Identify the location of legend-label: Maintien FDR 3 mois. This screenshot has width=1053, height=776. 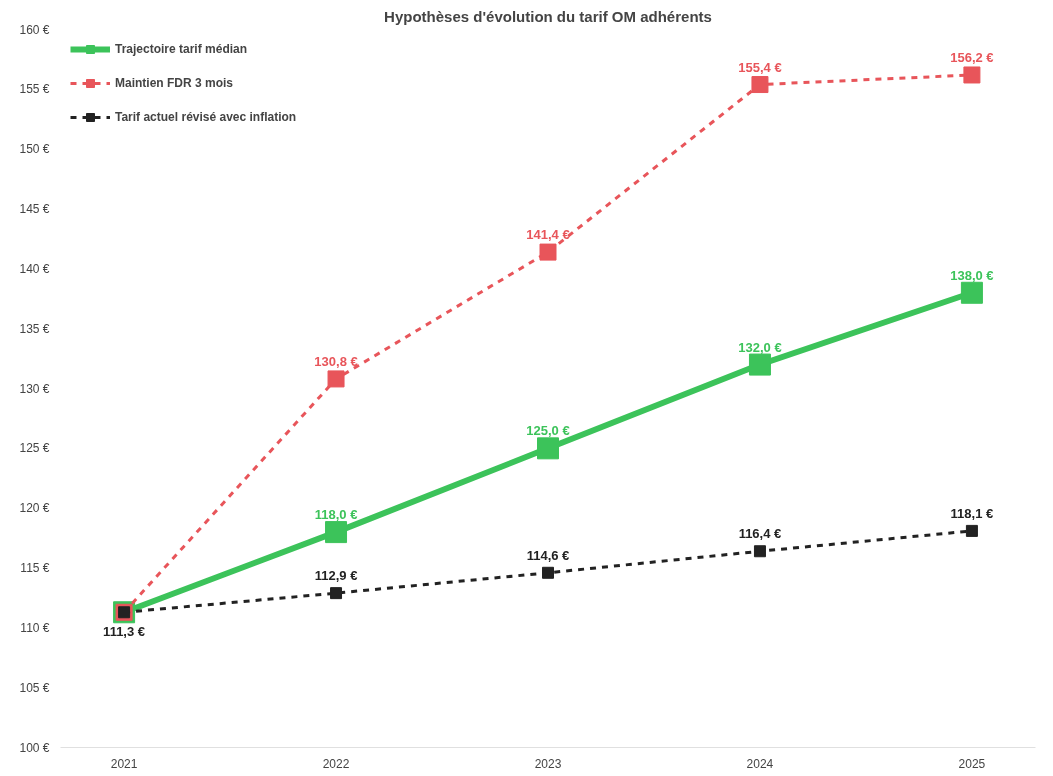
(174, 83).